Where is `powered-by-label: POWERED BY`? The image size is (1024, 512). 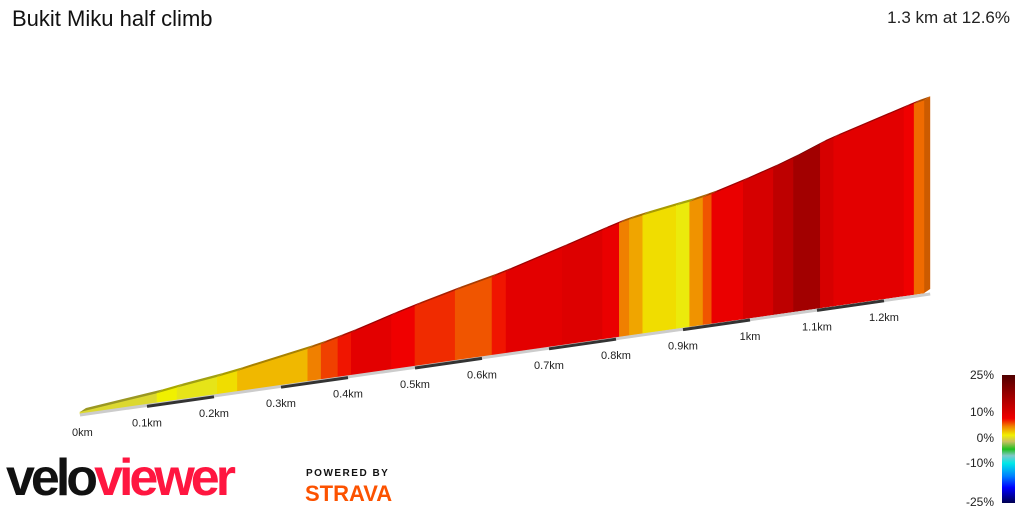
powered-by-label: POWERED BY is located at coordinates (348, 473).